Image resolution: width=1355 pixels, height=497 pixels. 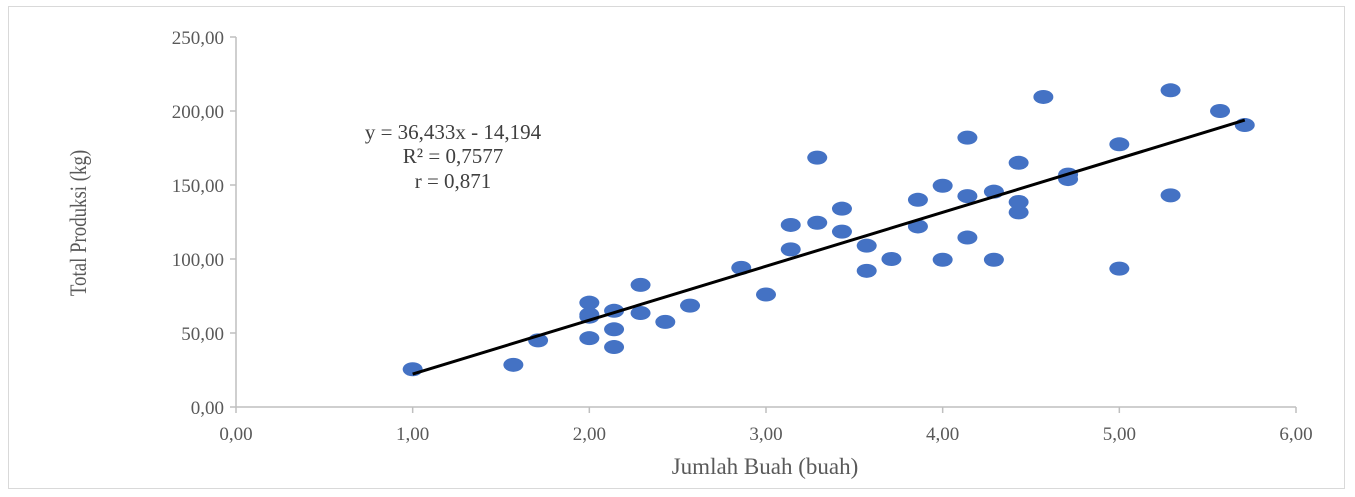 What do you see at coordinates (1119, 434) in the screenshot?
I see `x-tick-label: 5,00` at bounding box center [1119, 434].